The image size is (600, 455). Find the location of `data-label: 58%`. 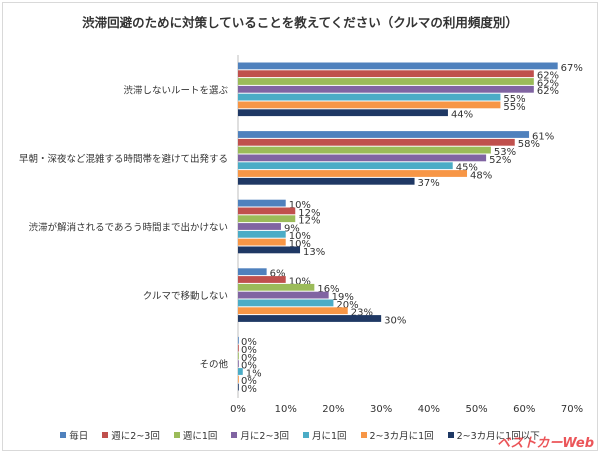

data-label: 58% is located at coordinates (529, 144).